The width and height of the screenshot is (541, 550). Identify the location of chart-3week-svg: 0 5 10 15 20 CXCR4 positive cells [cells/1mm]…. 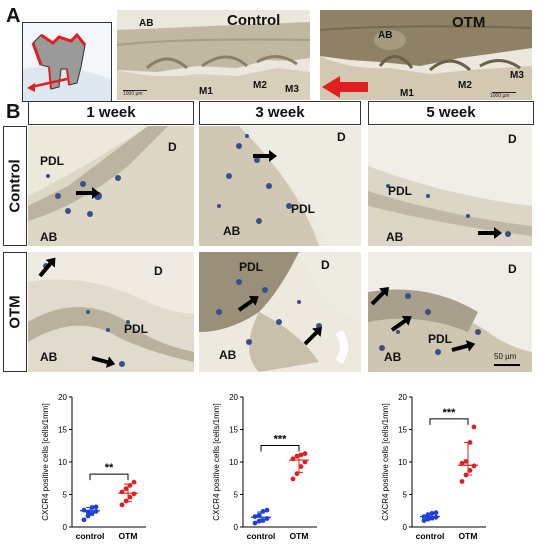
(264, 467).